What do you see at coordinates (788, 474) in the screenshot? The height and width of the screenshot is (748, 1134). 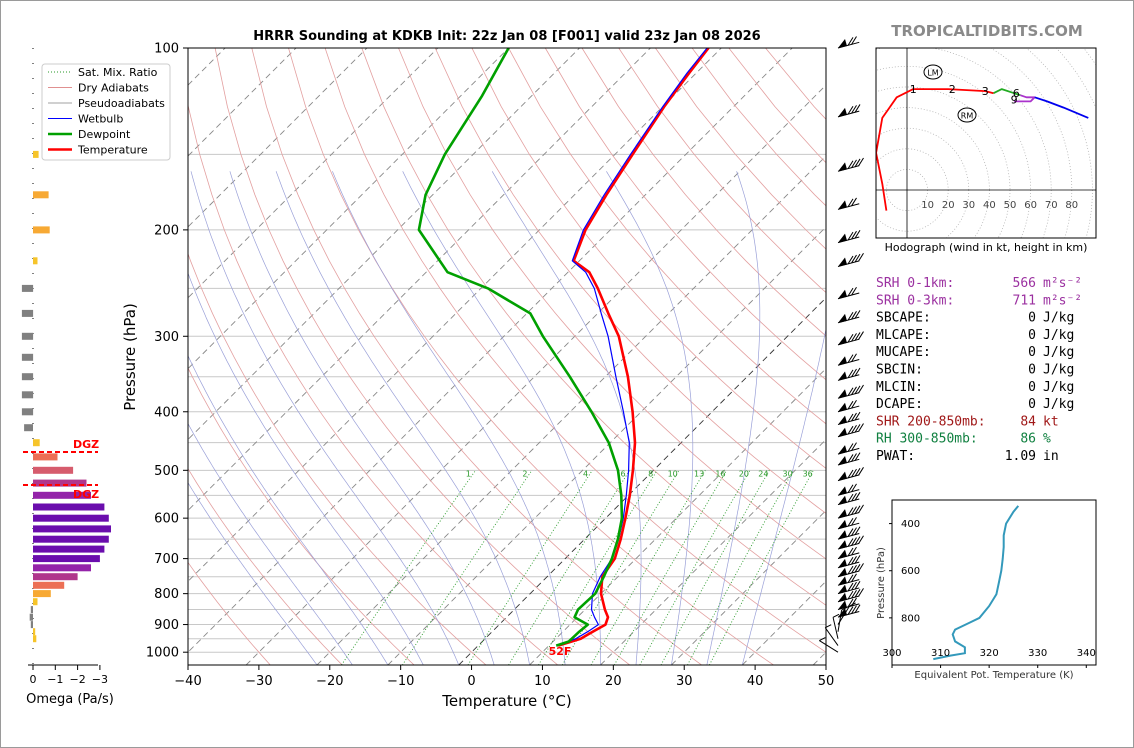 I see `mixing-ratio-label: 30` at bounding box center [788, 474].